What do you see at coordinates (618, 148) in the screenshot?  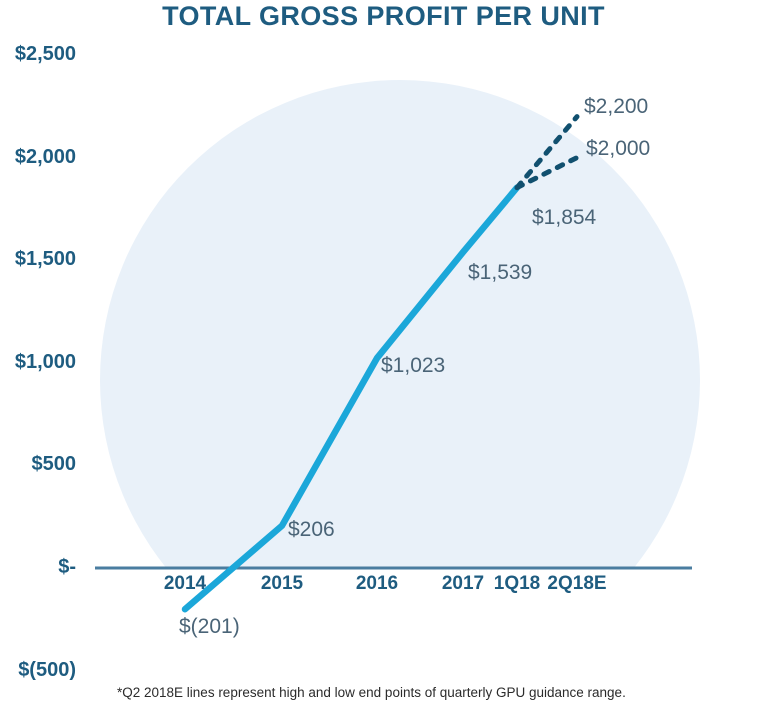 I see `data-label-2q18e: $2,000` at bounding box center [618, 148].